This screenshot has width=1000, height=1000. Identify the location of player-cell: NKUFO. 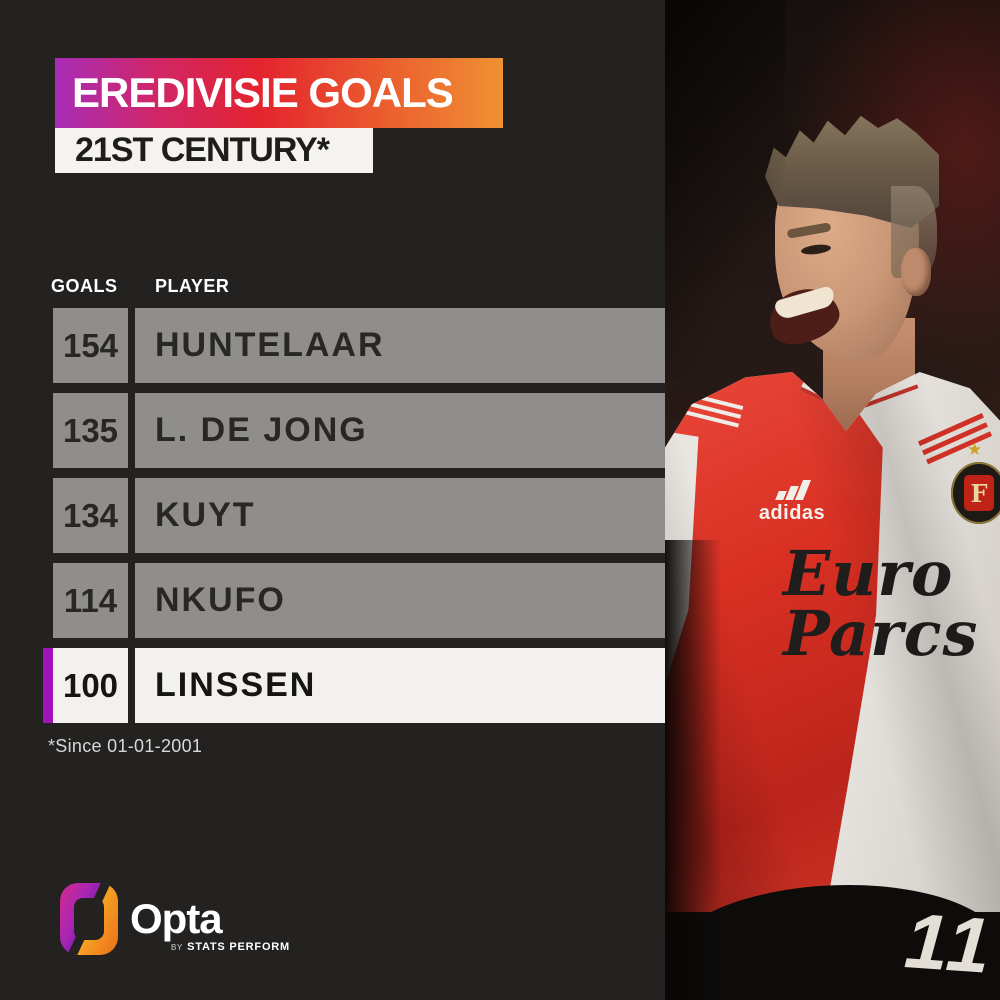
(400, 600).